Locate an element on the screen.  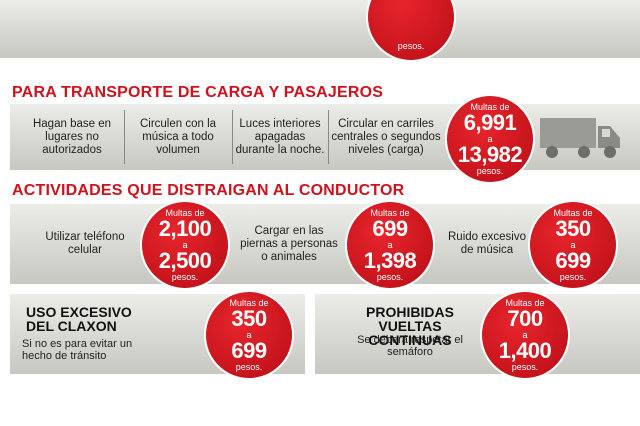
fine-max: 2,500 is located at coordinates (185, 260).